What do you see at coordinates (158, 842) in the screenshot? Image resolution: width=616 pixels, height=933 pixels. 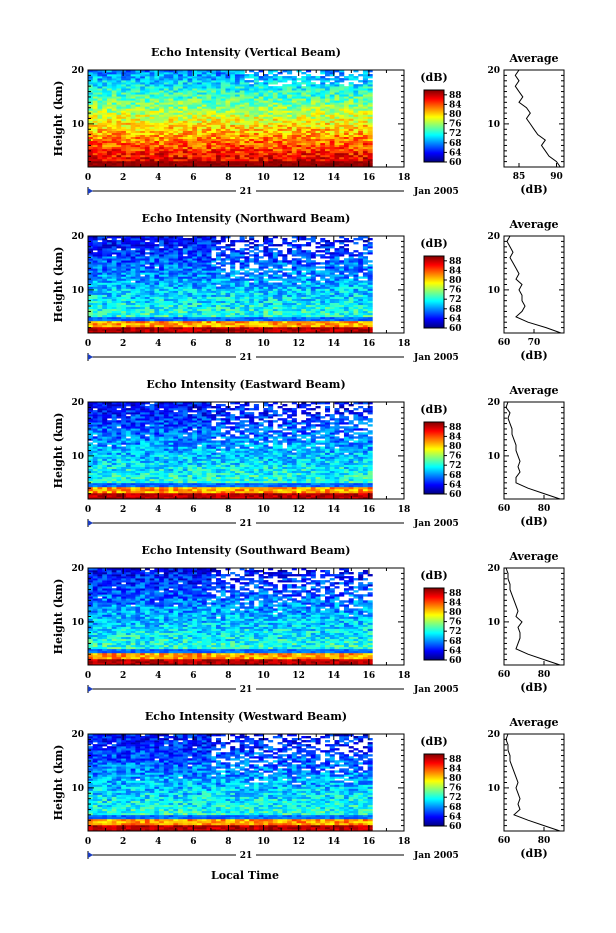 I see `x-tick-label: 4` at bounding box center [158, 842].